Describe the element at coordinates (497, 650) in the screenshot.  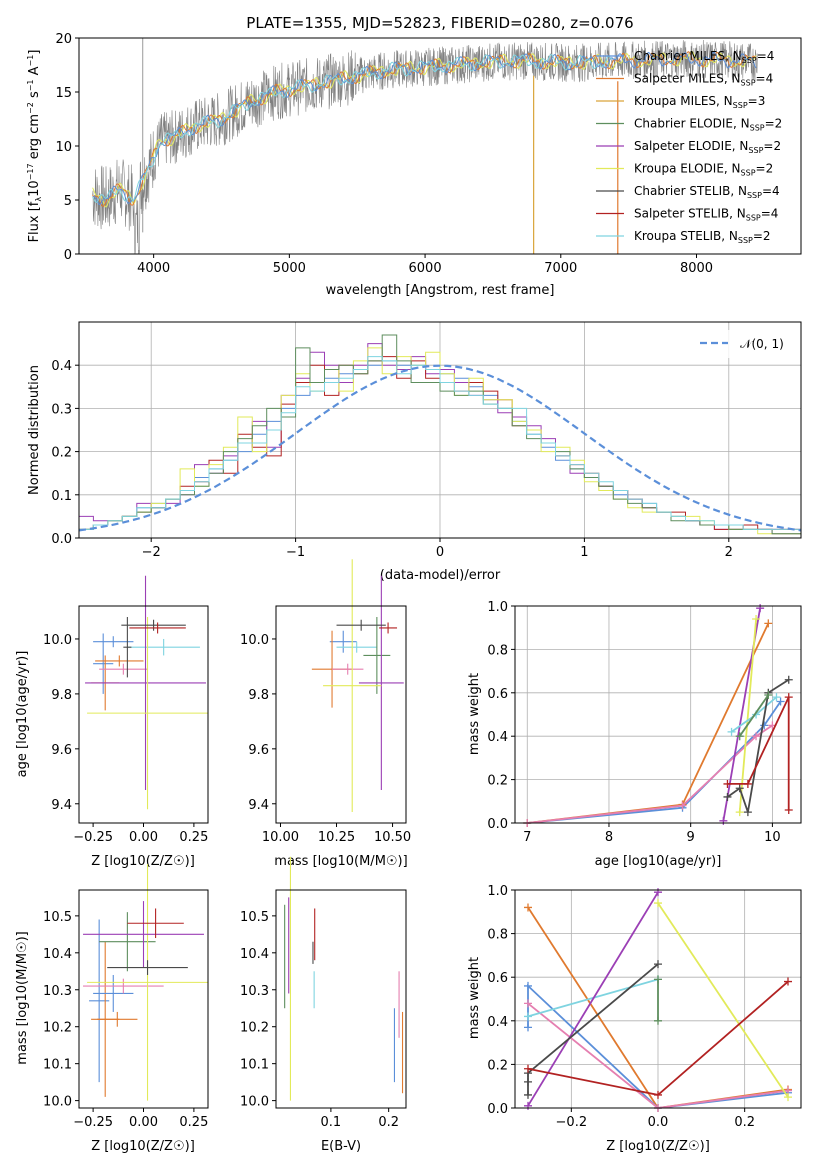
I see `y-tick-label: 0.8` at that location.